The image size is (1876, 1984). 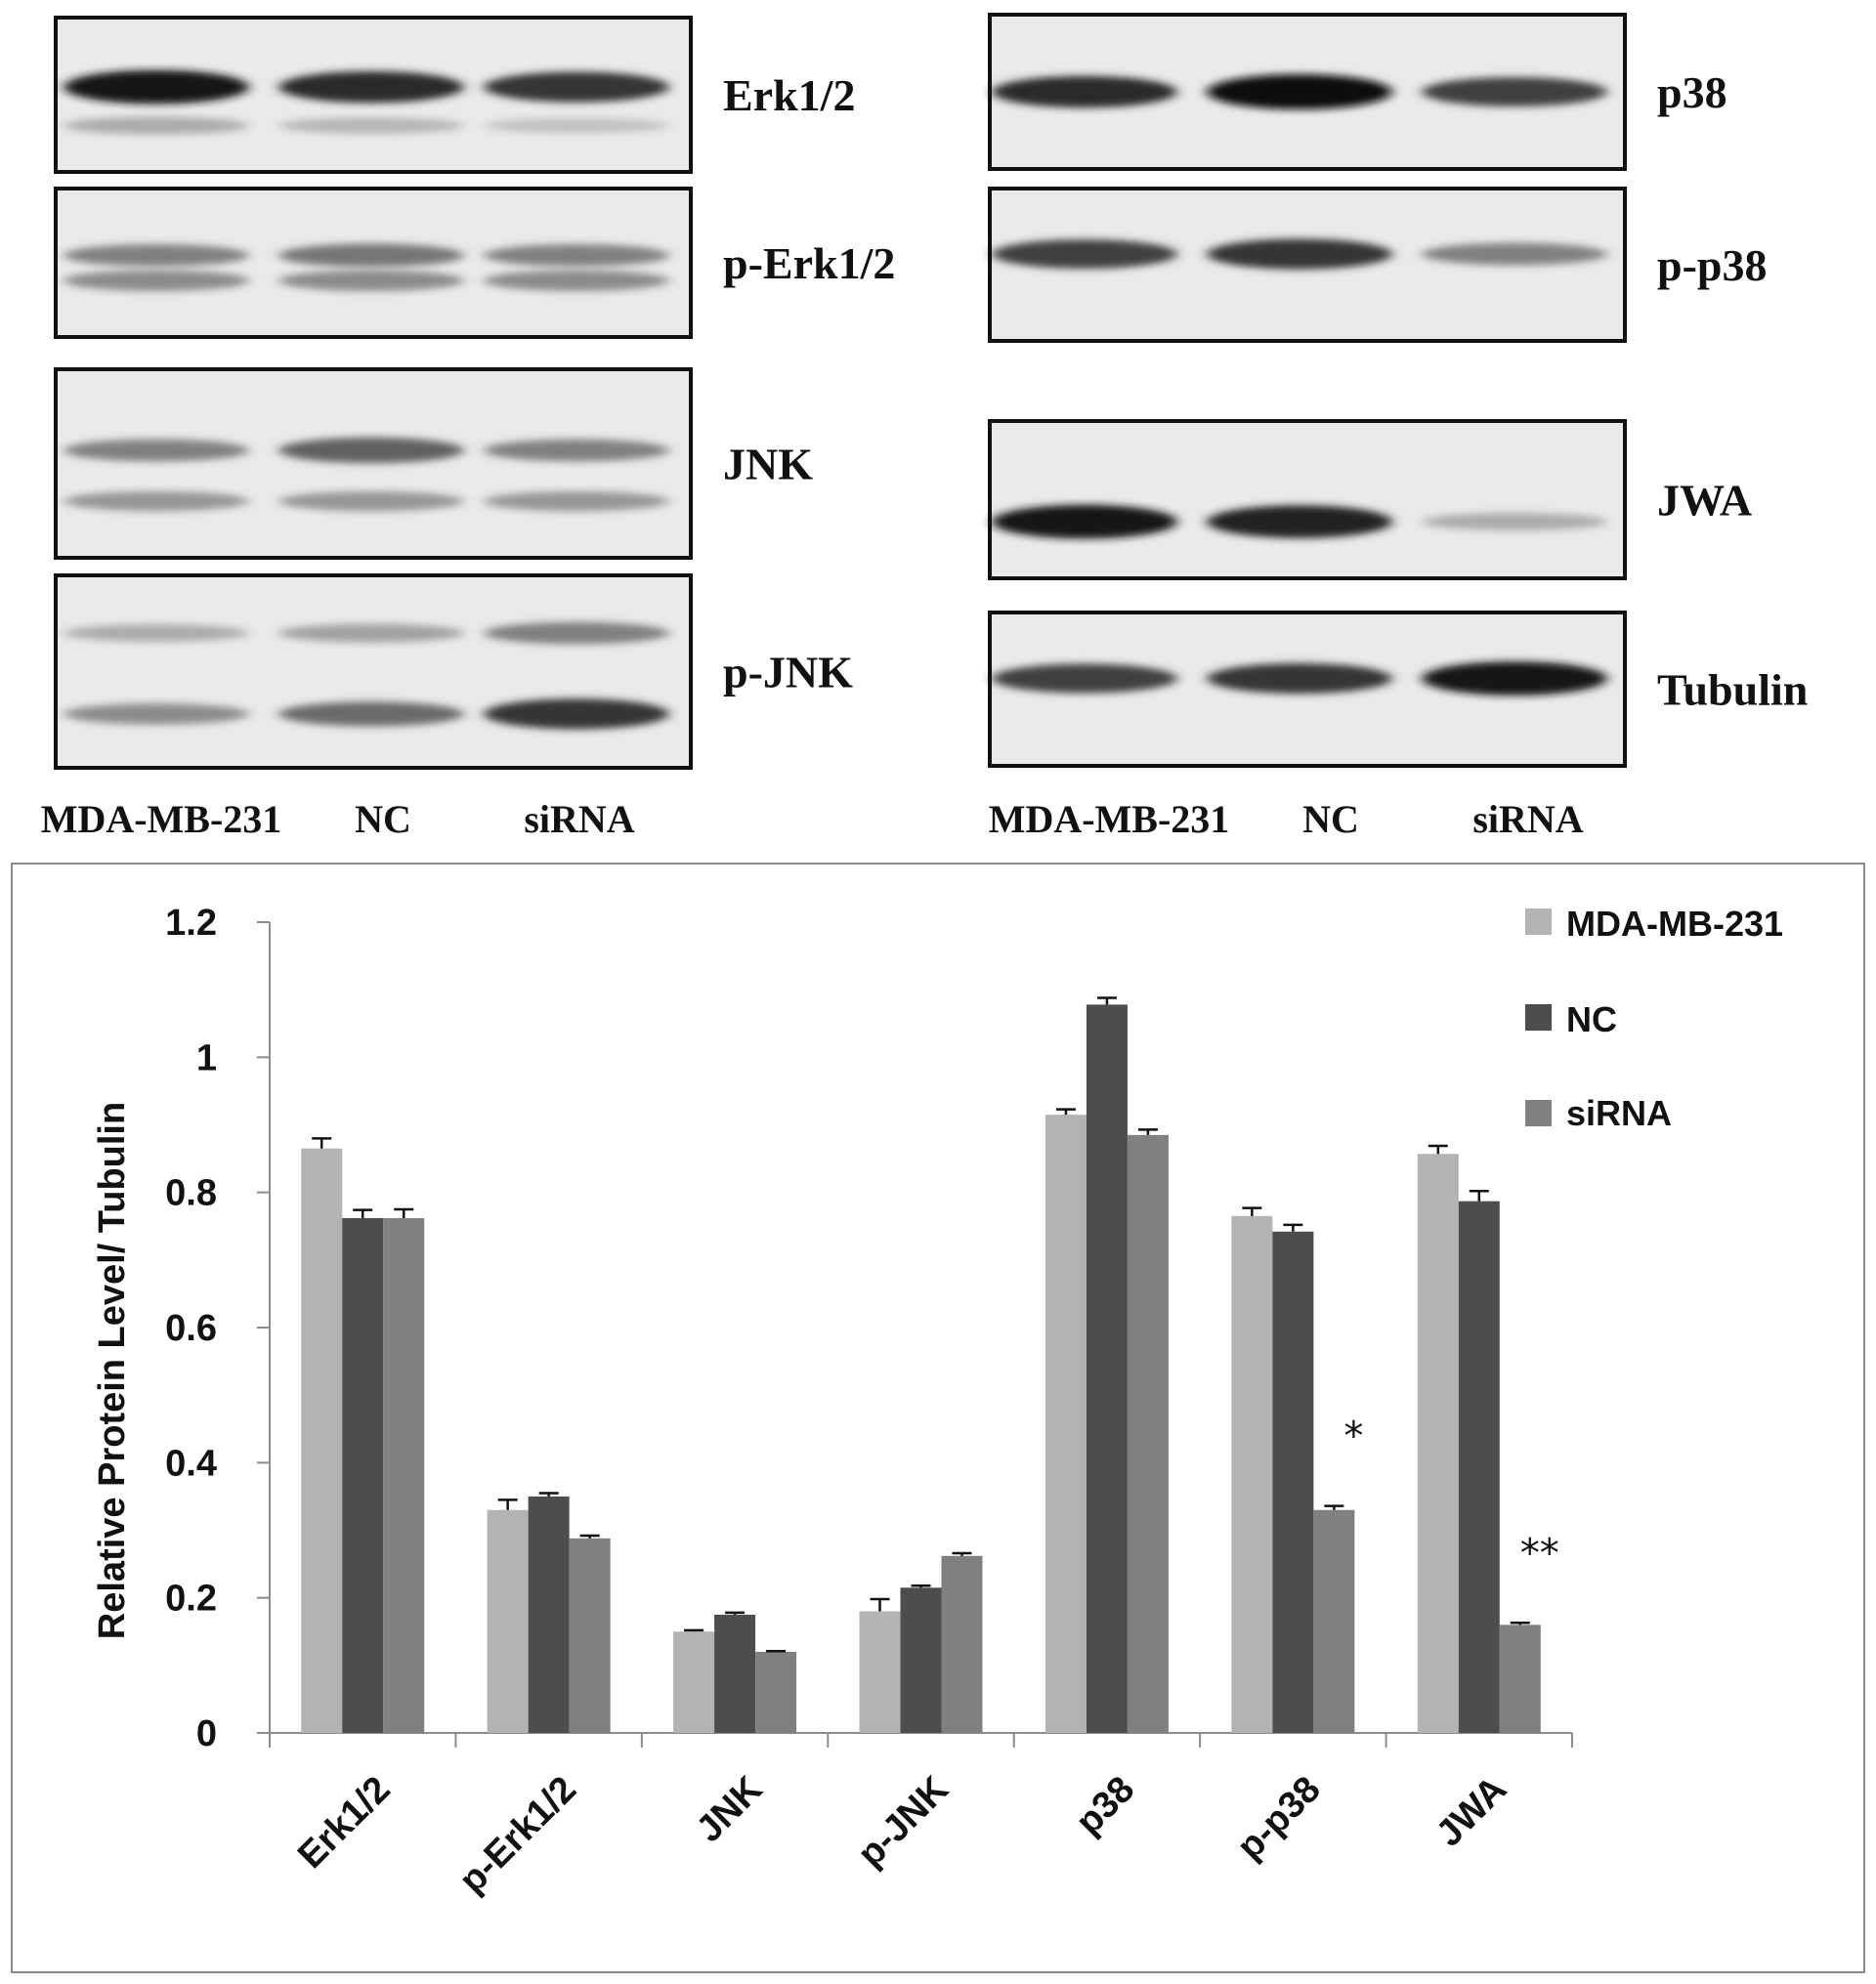 What do you see at coordinates (156, 501) in the screenshot?
I see `band-jnk-row2-lane1` at bounding box center [156, 501].